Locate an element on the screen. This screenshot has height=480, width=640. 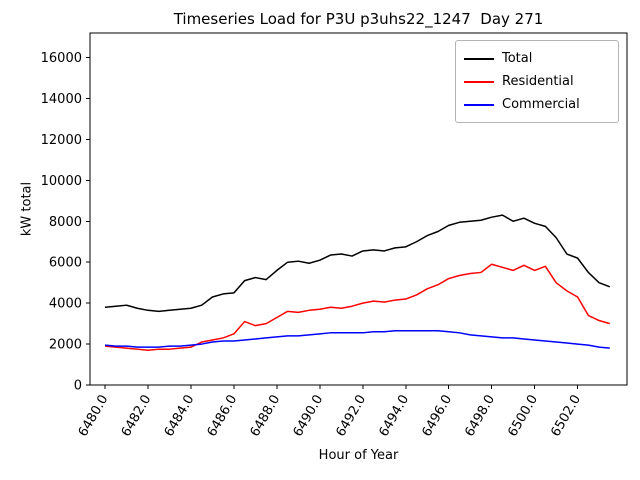
x-tick-label: 6502.0 is located at coordinates (566, 416).